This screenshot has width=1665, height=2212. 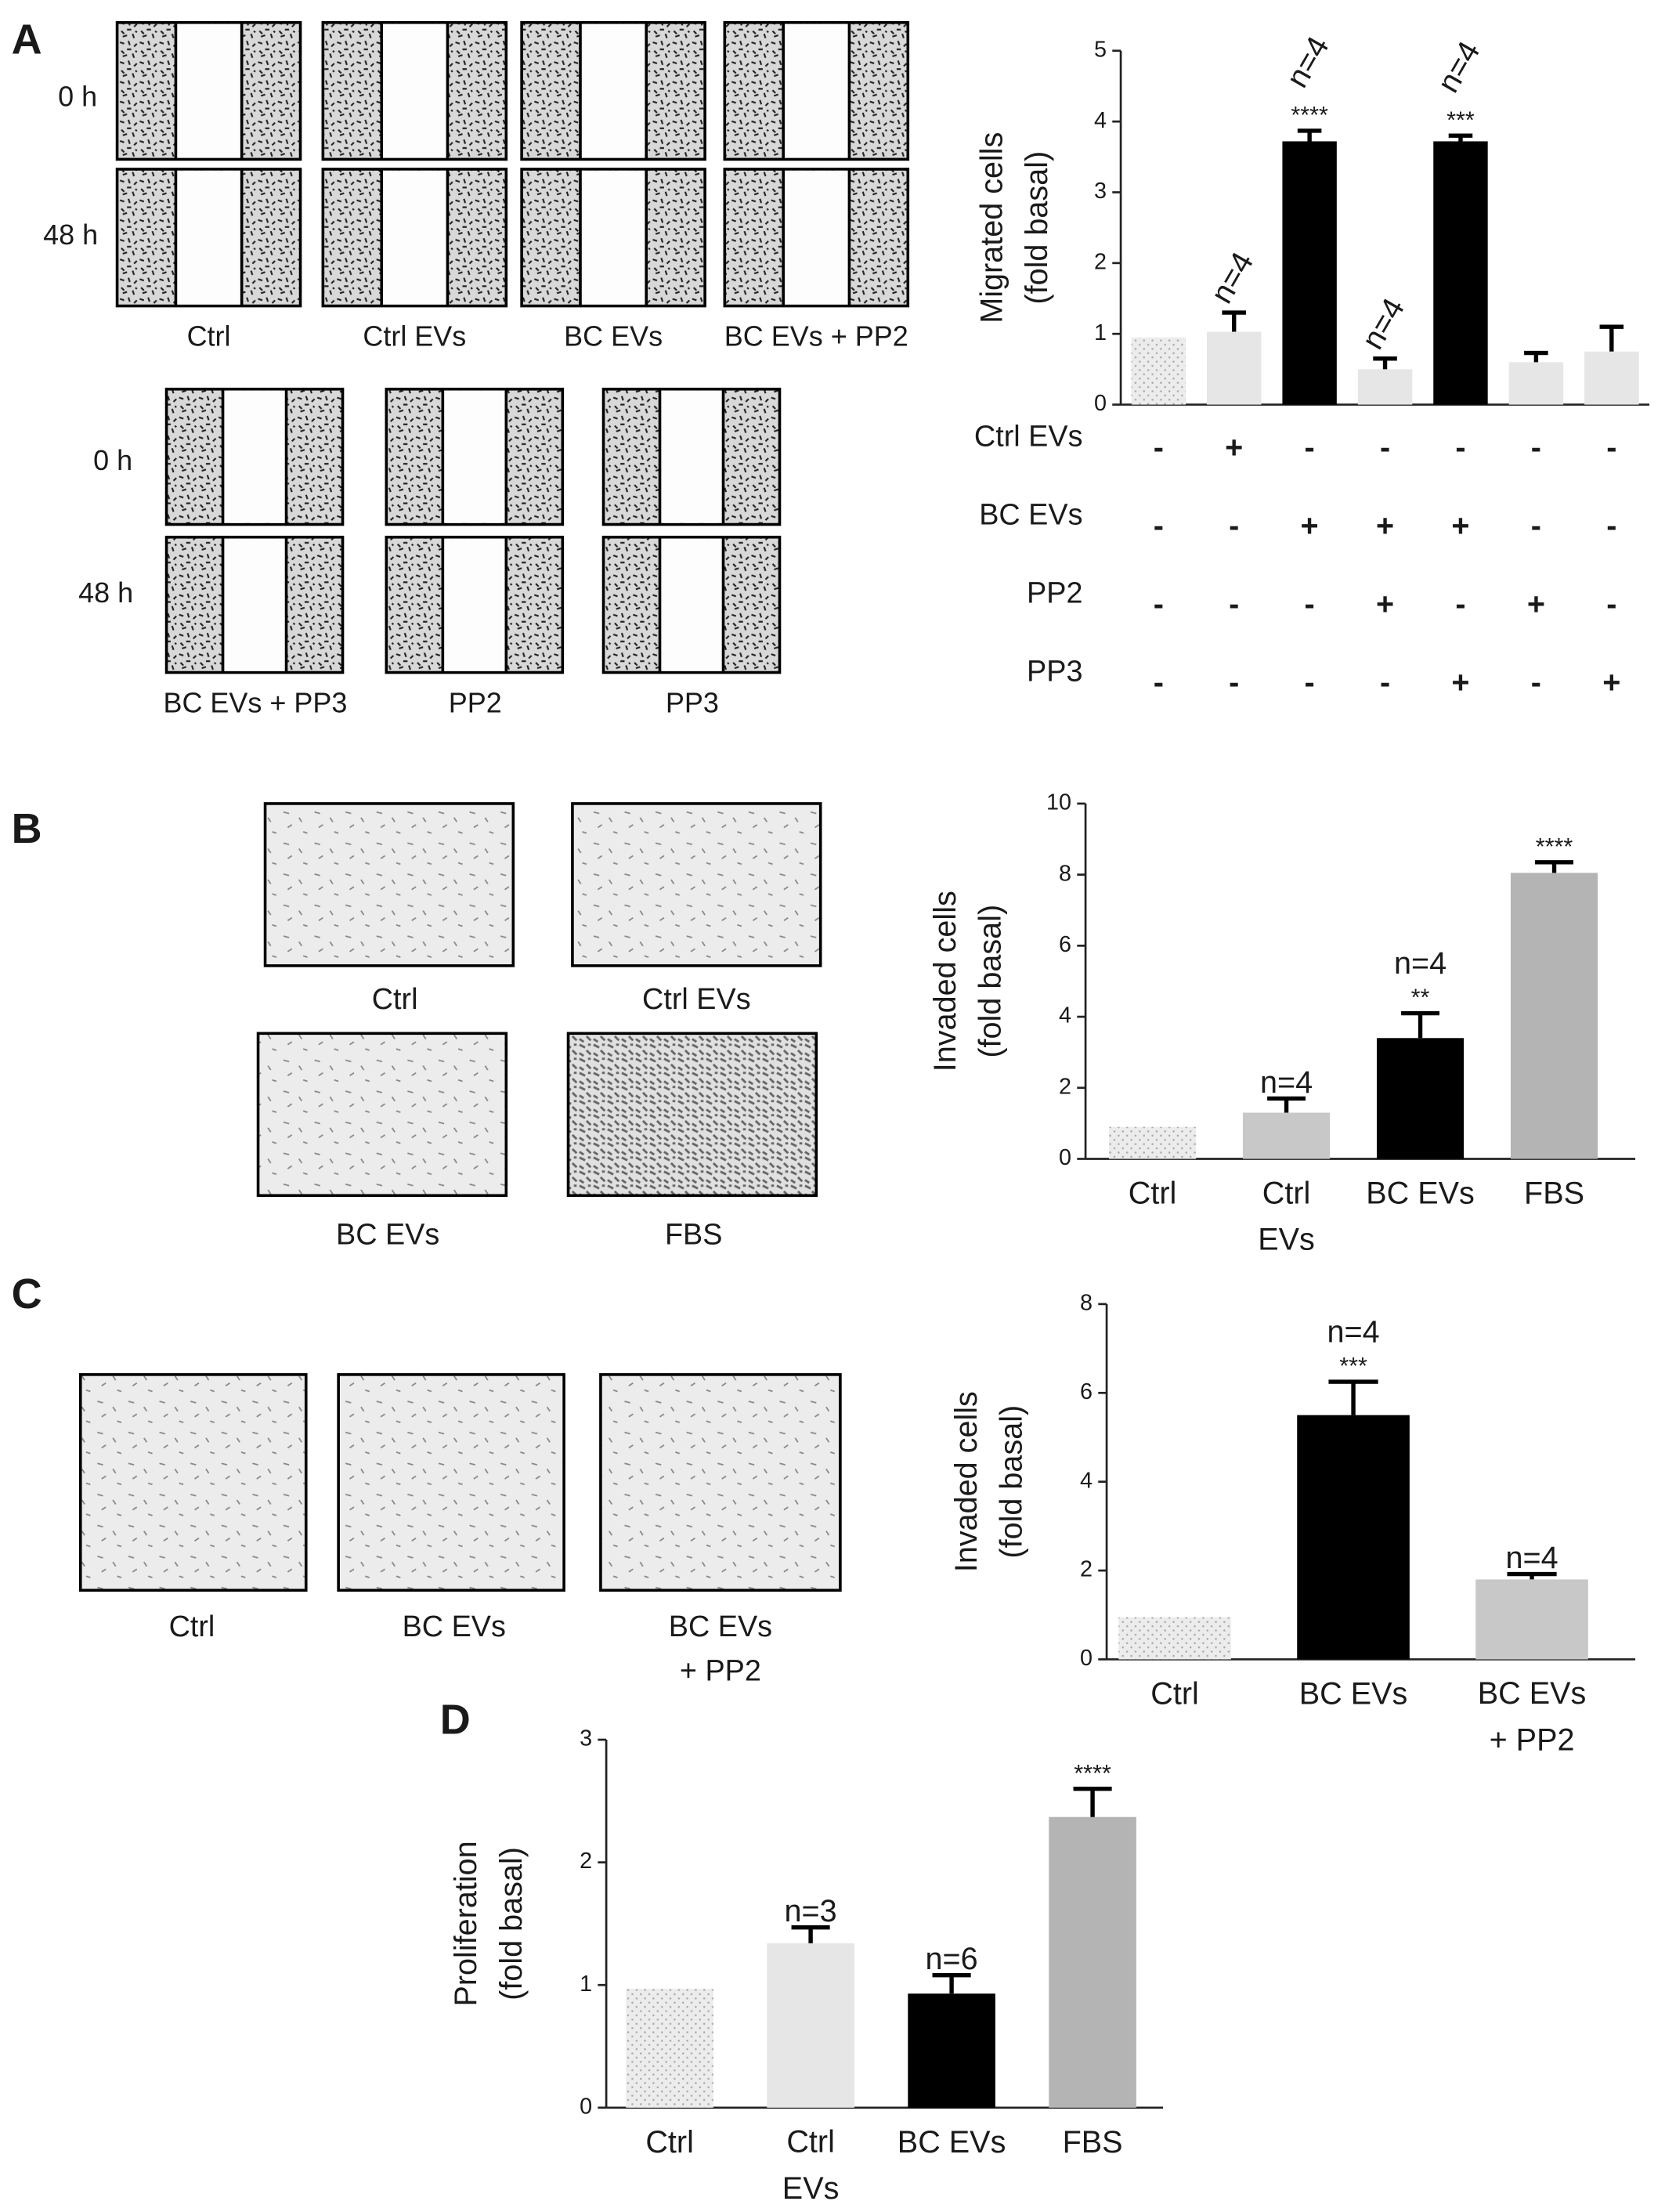 I want to click on treatment-label: PP2, so click(x=1054, y=594).